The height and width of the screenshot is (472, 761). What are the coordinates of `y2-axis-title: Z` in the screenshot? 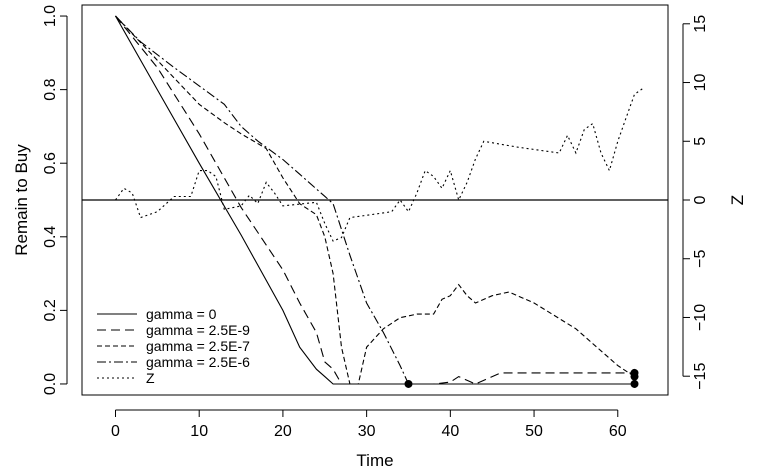 It's located at (737, 200).